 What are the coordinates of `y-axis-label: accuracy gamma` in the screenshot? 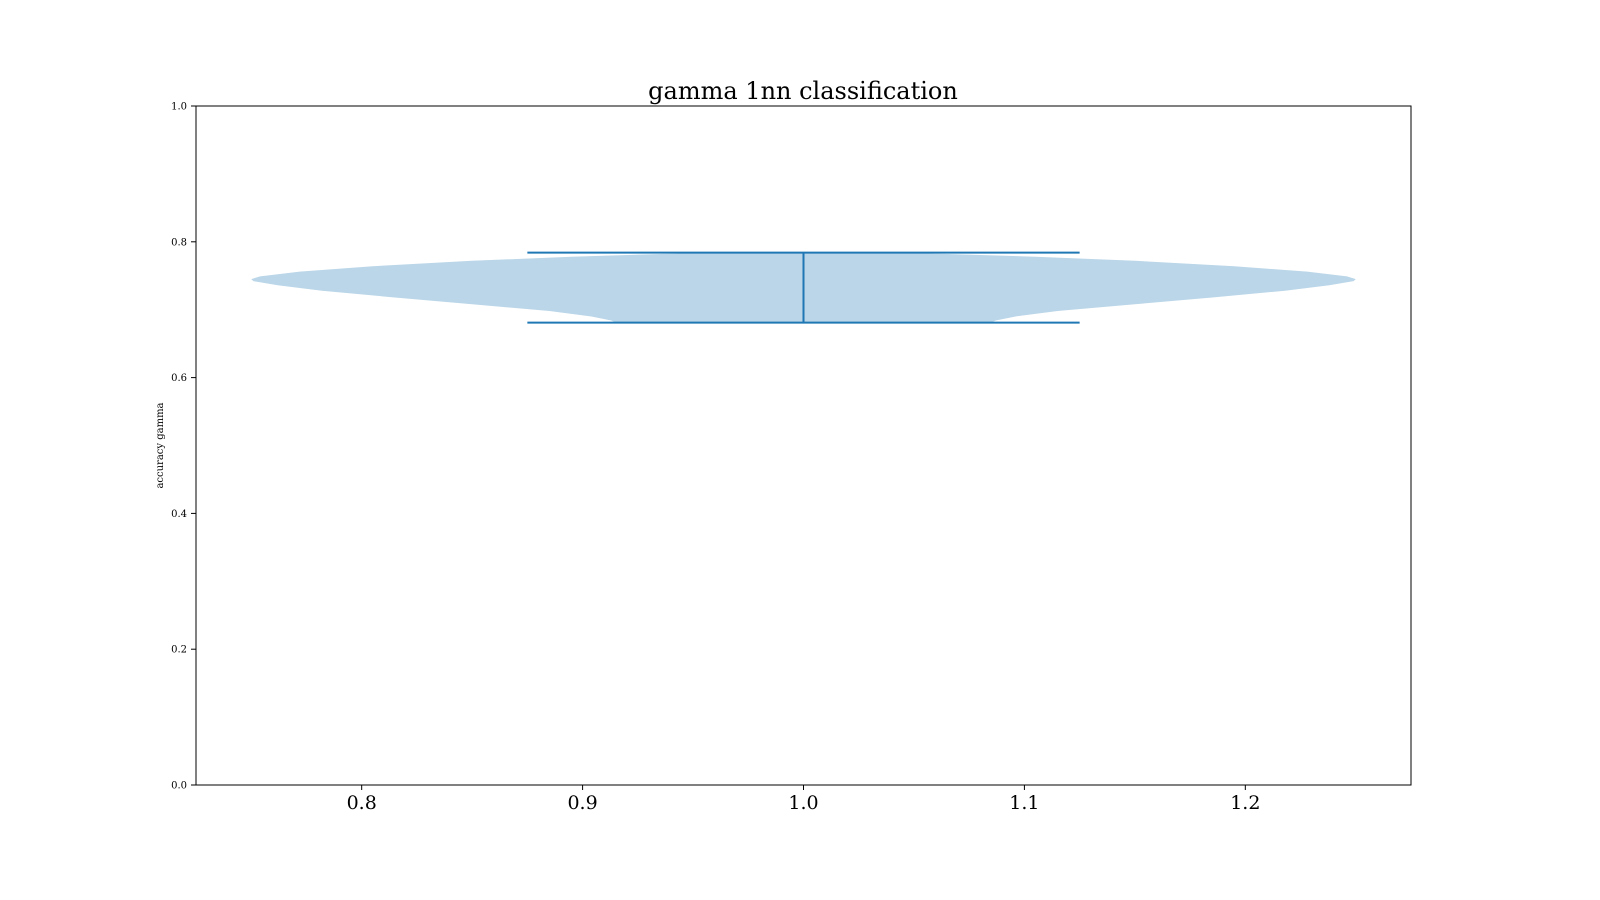 It's located at (160, 445).